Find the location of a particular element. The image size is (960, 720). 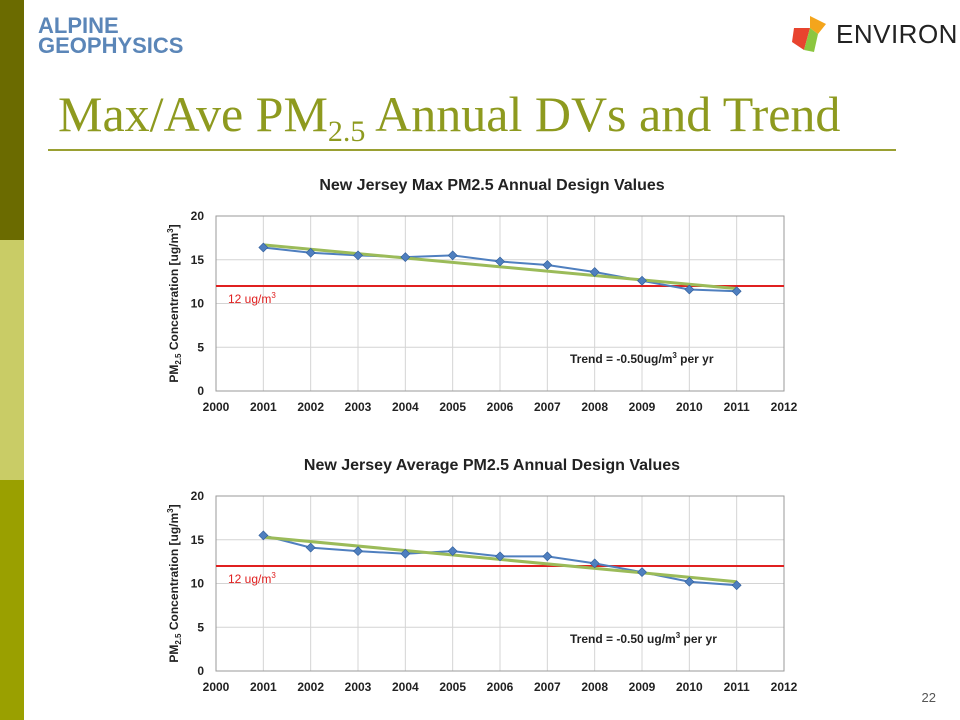

threshold-label: 12 ug/m3 is located at coordinates (252, 298).